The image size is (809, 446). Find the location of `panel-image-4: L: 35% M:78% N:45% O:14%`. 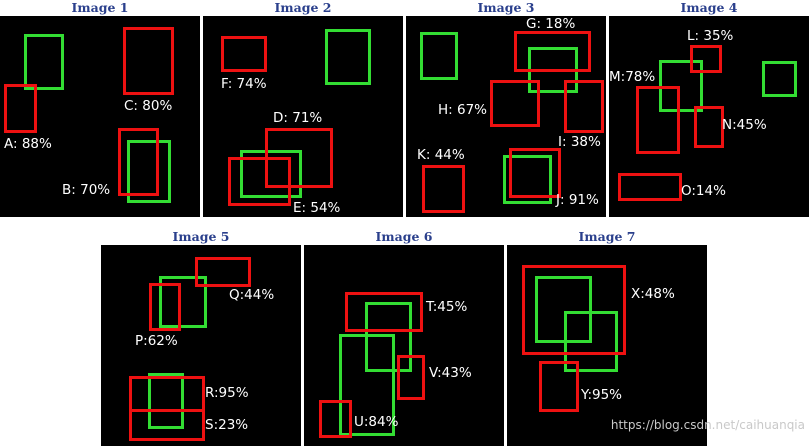

panel-image-4: L: 35% M:78% N:45% O:14% is located at coordinates (709, 116).